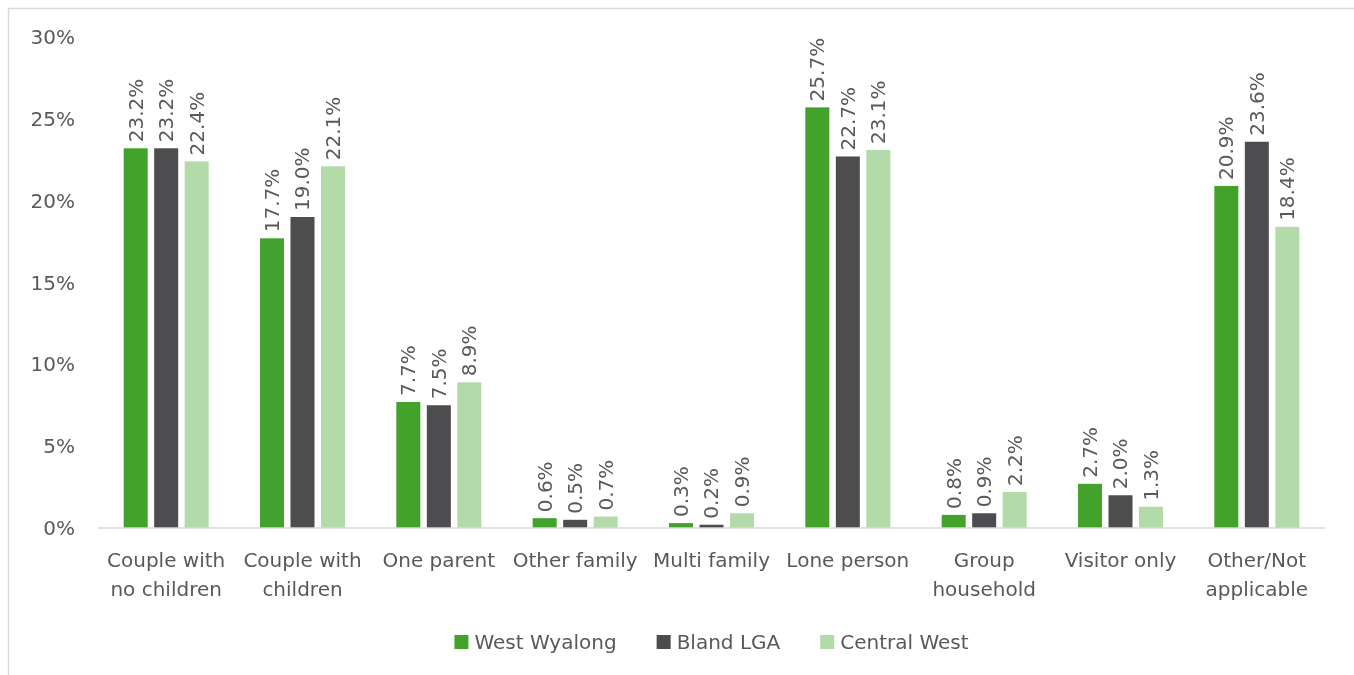  What do you see at coordinates (408, 370) in the screenshot?
I see `data-label: 7.7%` at bounding box center [408, 370].